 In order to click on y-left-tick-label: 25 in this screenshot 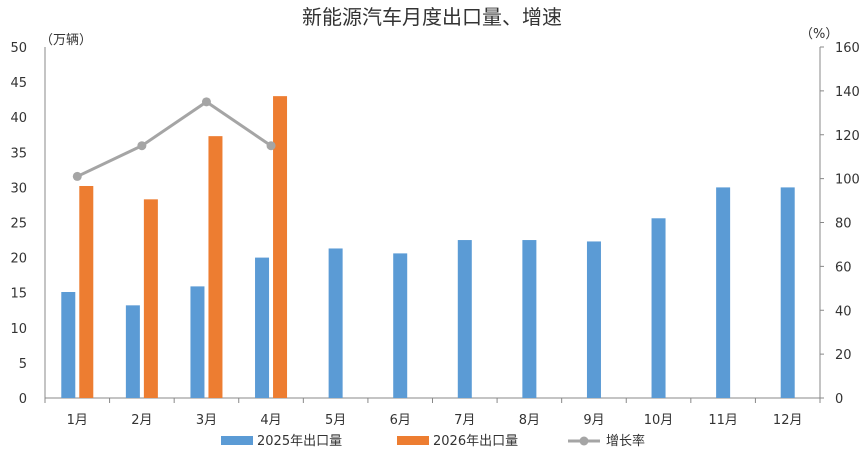, I will do `click(18, 224)`.